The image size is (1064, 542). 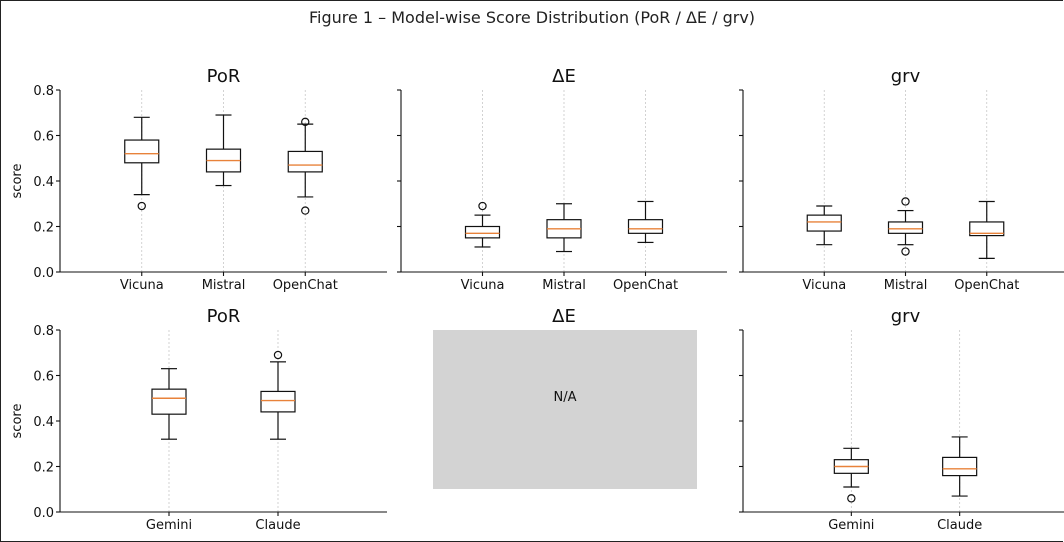 I want to click on subplot-5: ΔE N/A, so click(x=565, y=397).